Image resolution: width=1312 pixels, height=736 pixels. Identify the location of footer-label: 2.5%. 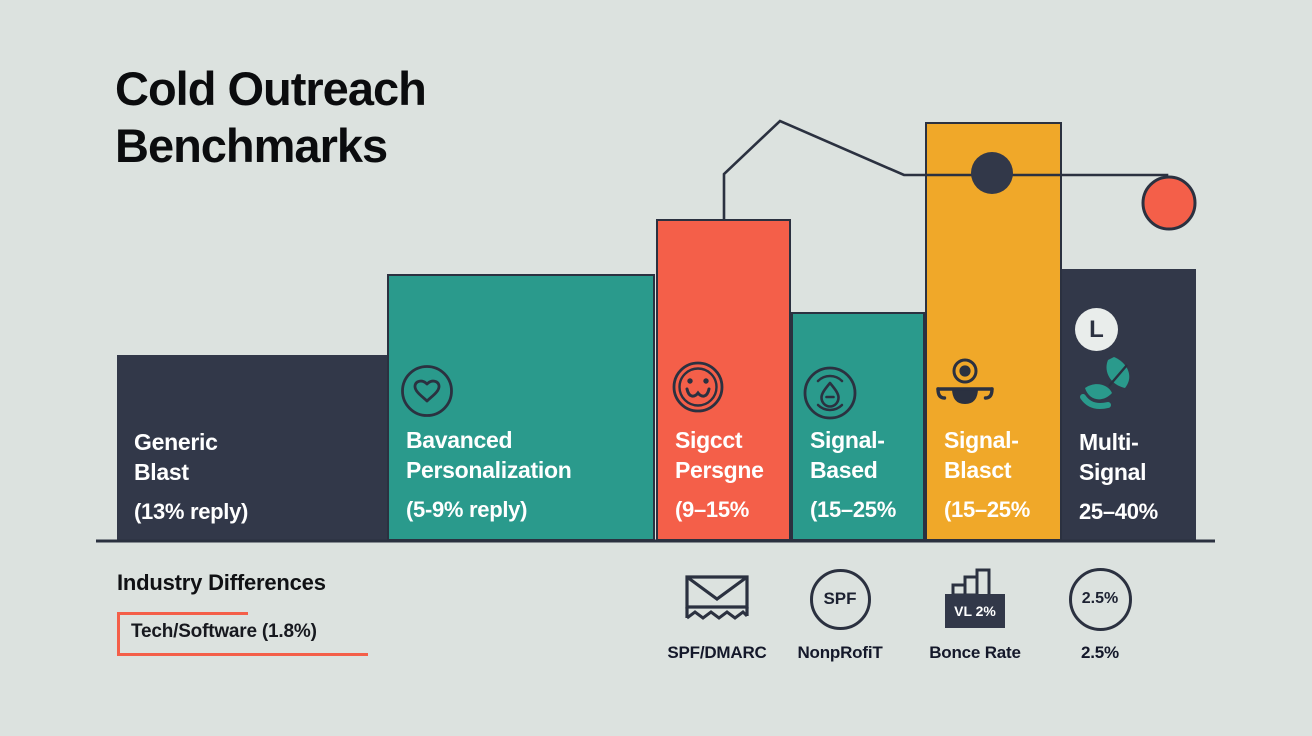
(1100, 652).